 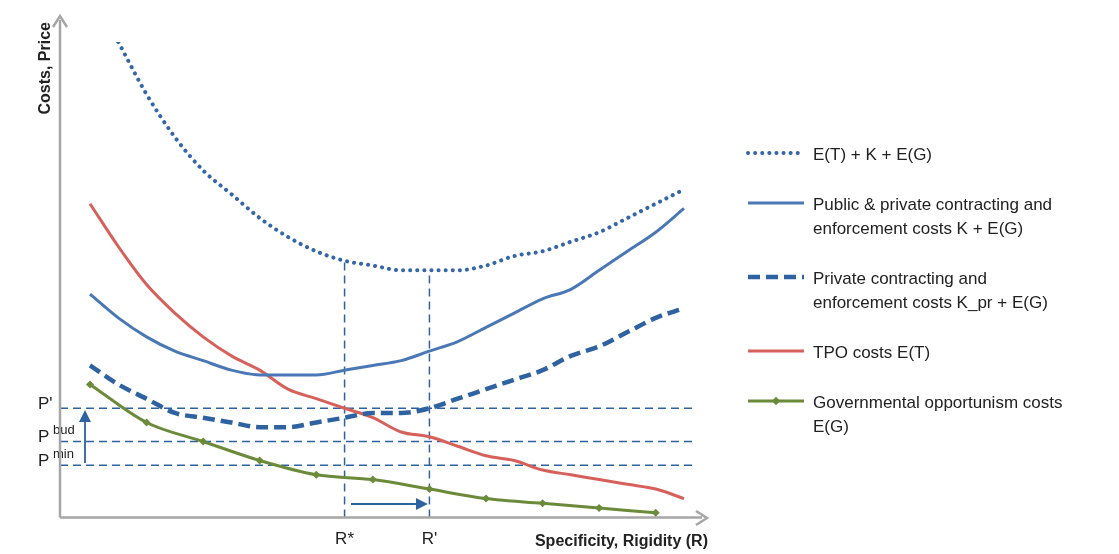 I want to click on y-axis-title: Costs, Price, so click(x=45, y=68).